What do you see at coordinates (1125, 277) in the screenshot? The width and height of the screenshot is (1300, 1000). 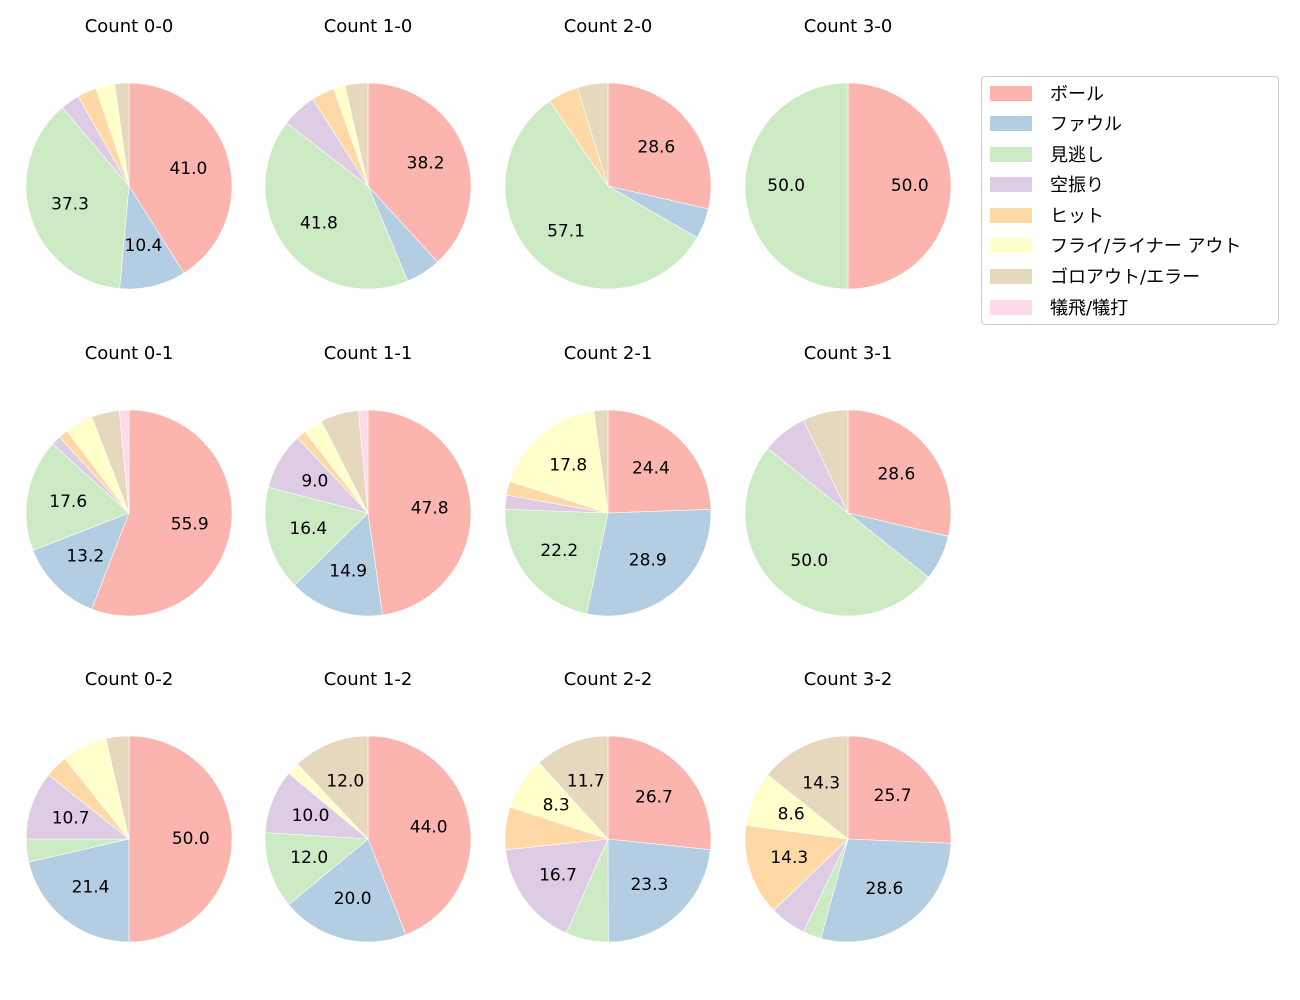 I see `legend-label: ゴロアウト/エラー` at bounding box center [1125, 277].